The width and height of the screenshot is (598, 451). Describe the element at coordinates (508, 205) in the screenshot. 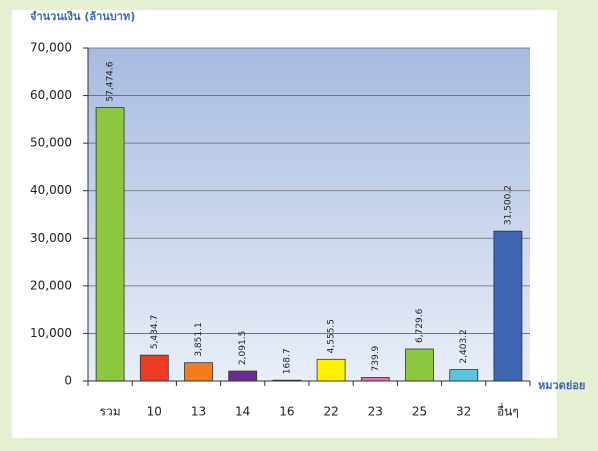

I see `data-label: 31,500.2` at that location.